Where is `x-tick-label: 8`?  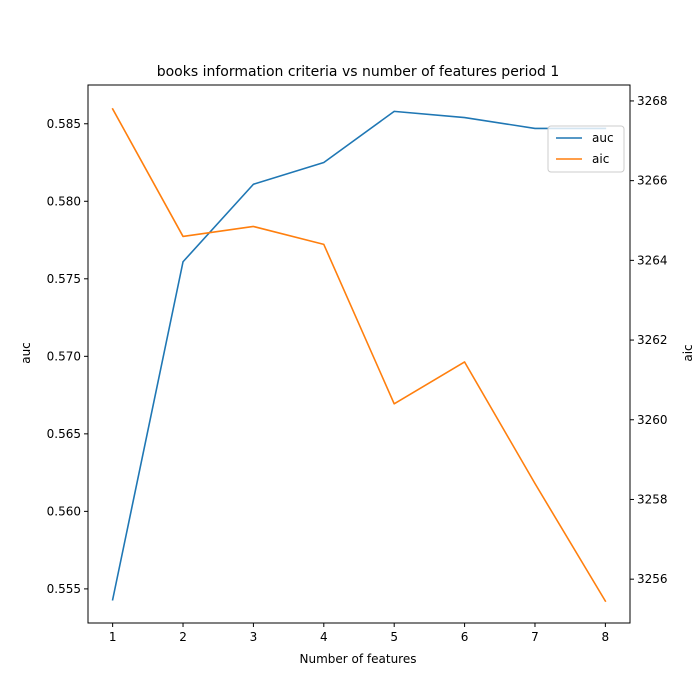
x-tick-label: 8 is located at coordinates (606, 637).